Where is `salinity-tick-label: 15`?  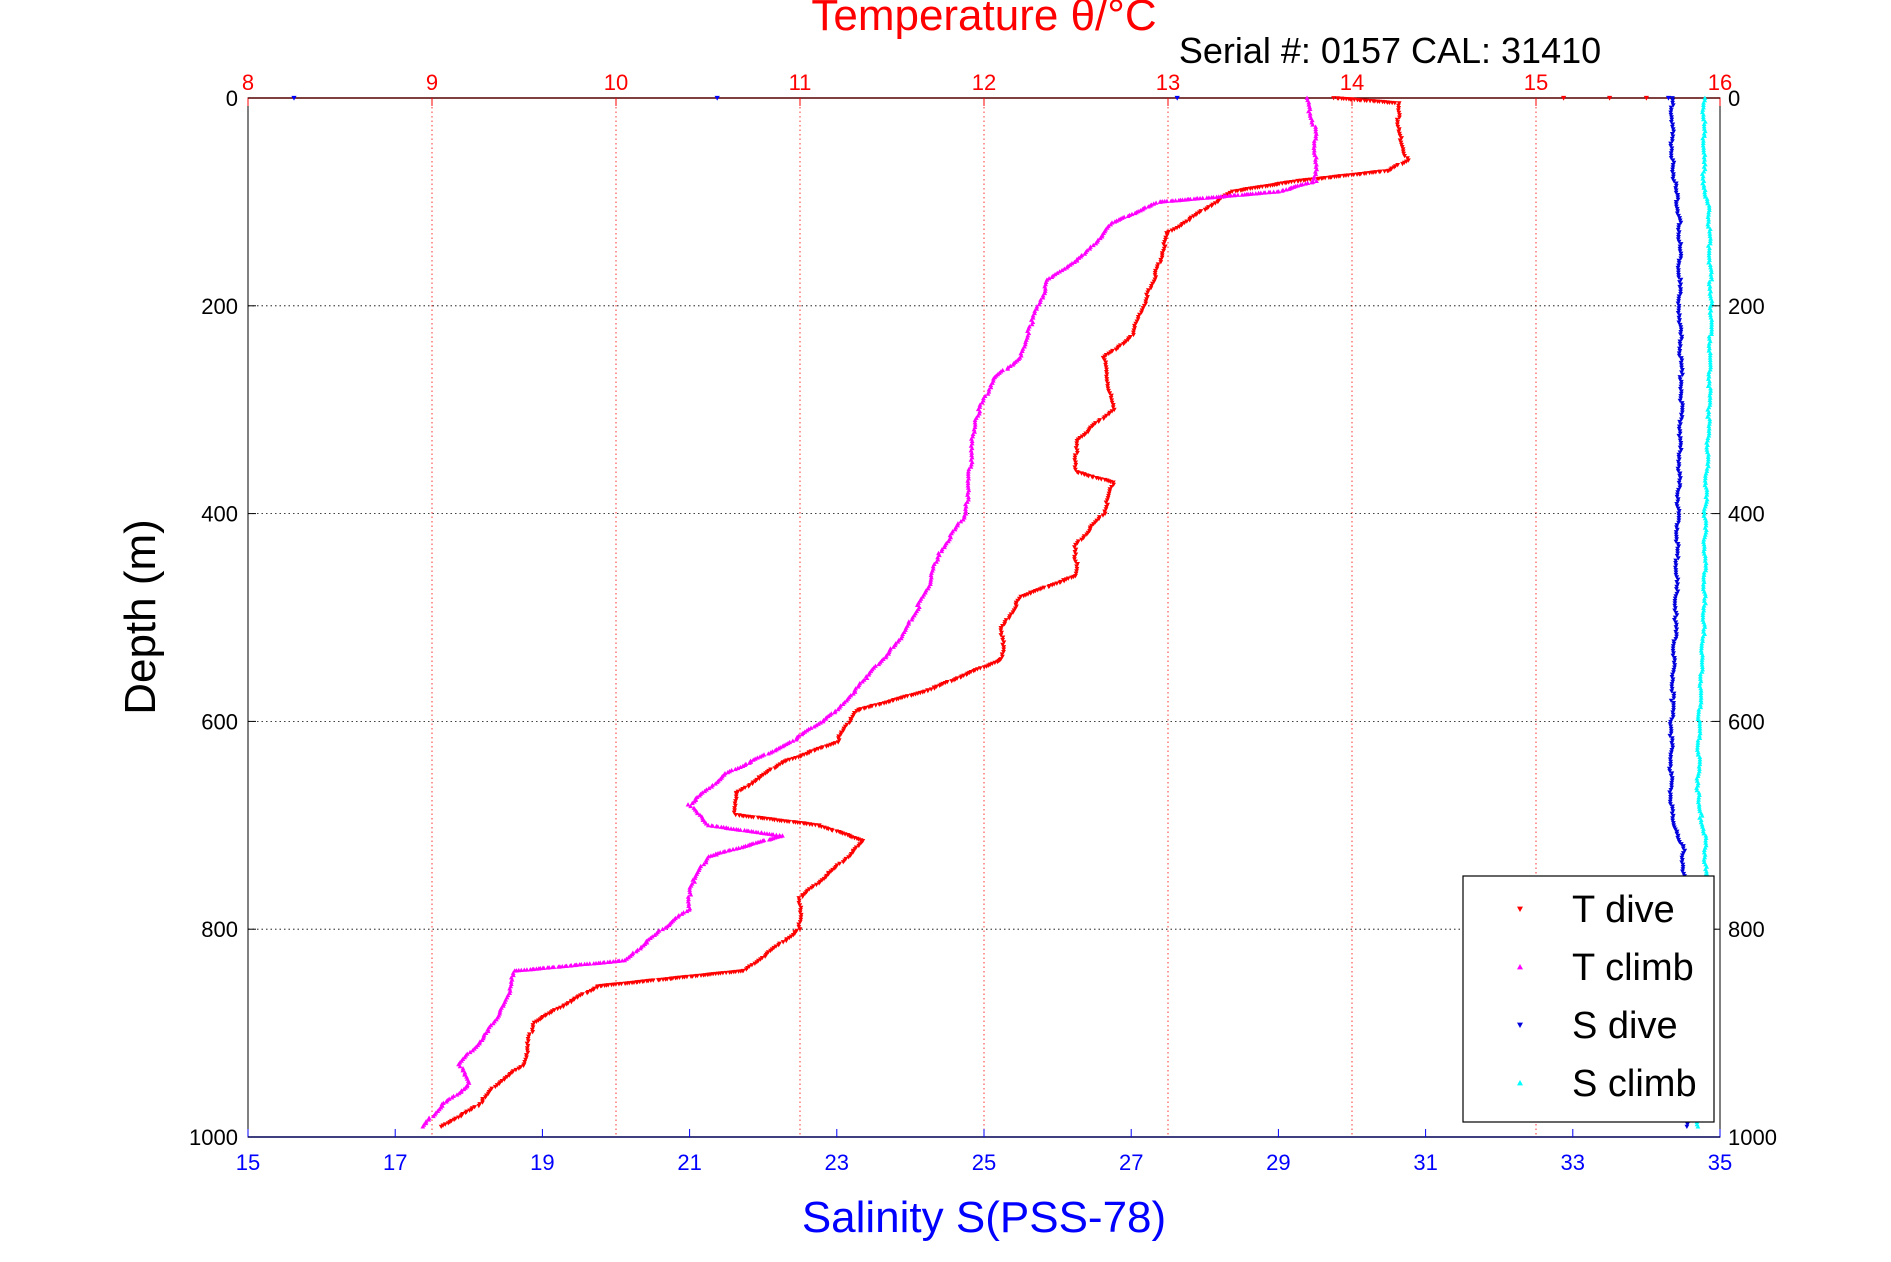
salinity-tick-label: 15 is located at coordinates (248, 1162).